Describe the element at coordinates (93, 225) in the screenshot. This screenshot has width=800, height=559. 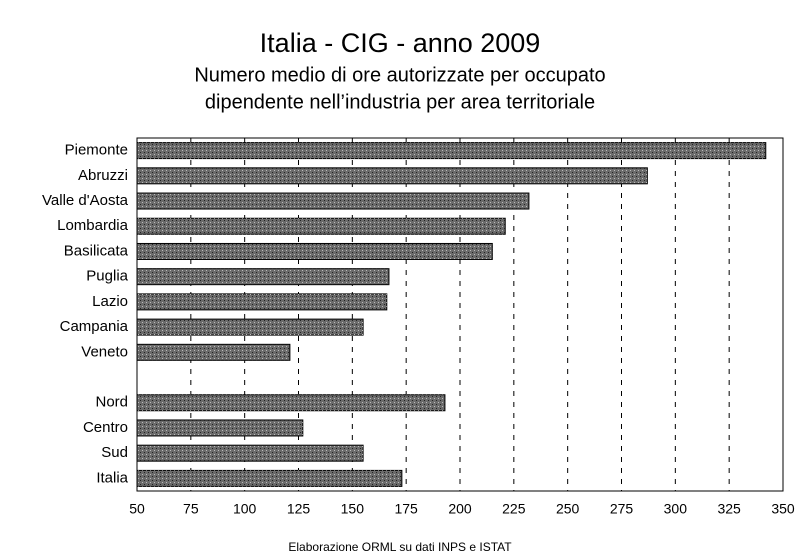
I see `y-tick-label: Lombardia` at that location.